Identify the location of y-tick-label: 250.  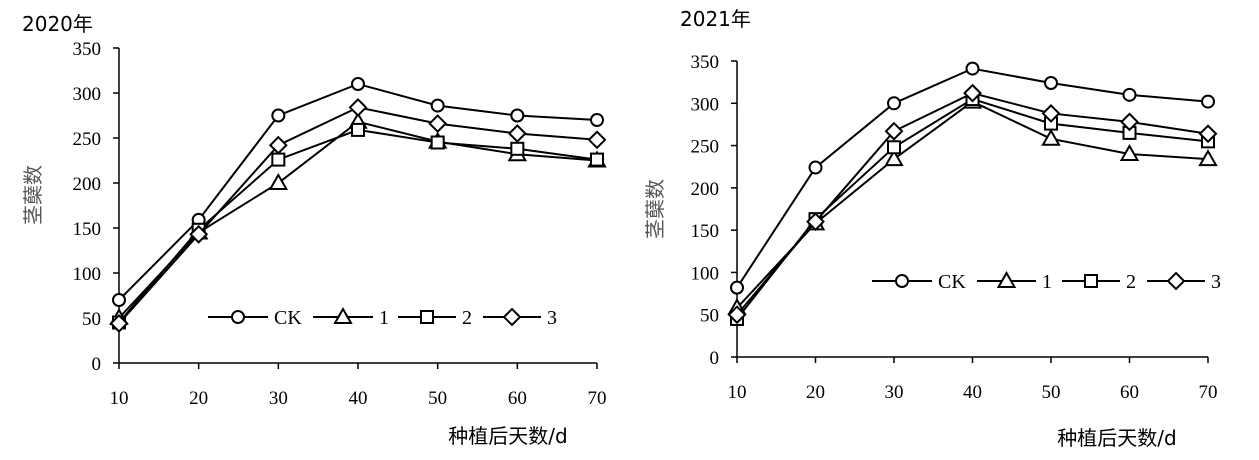
(705, 147).